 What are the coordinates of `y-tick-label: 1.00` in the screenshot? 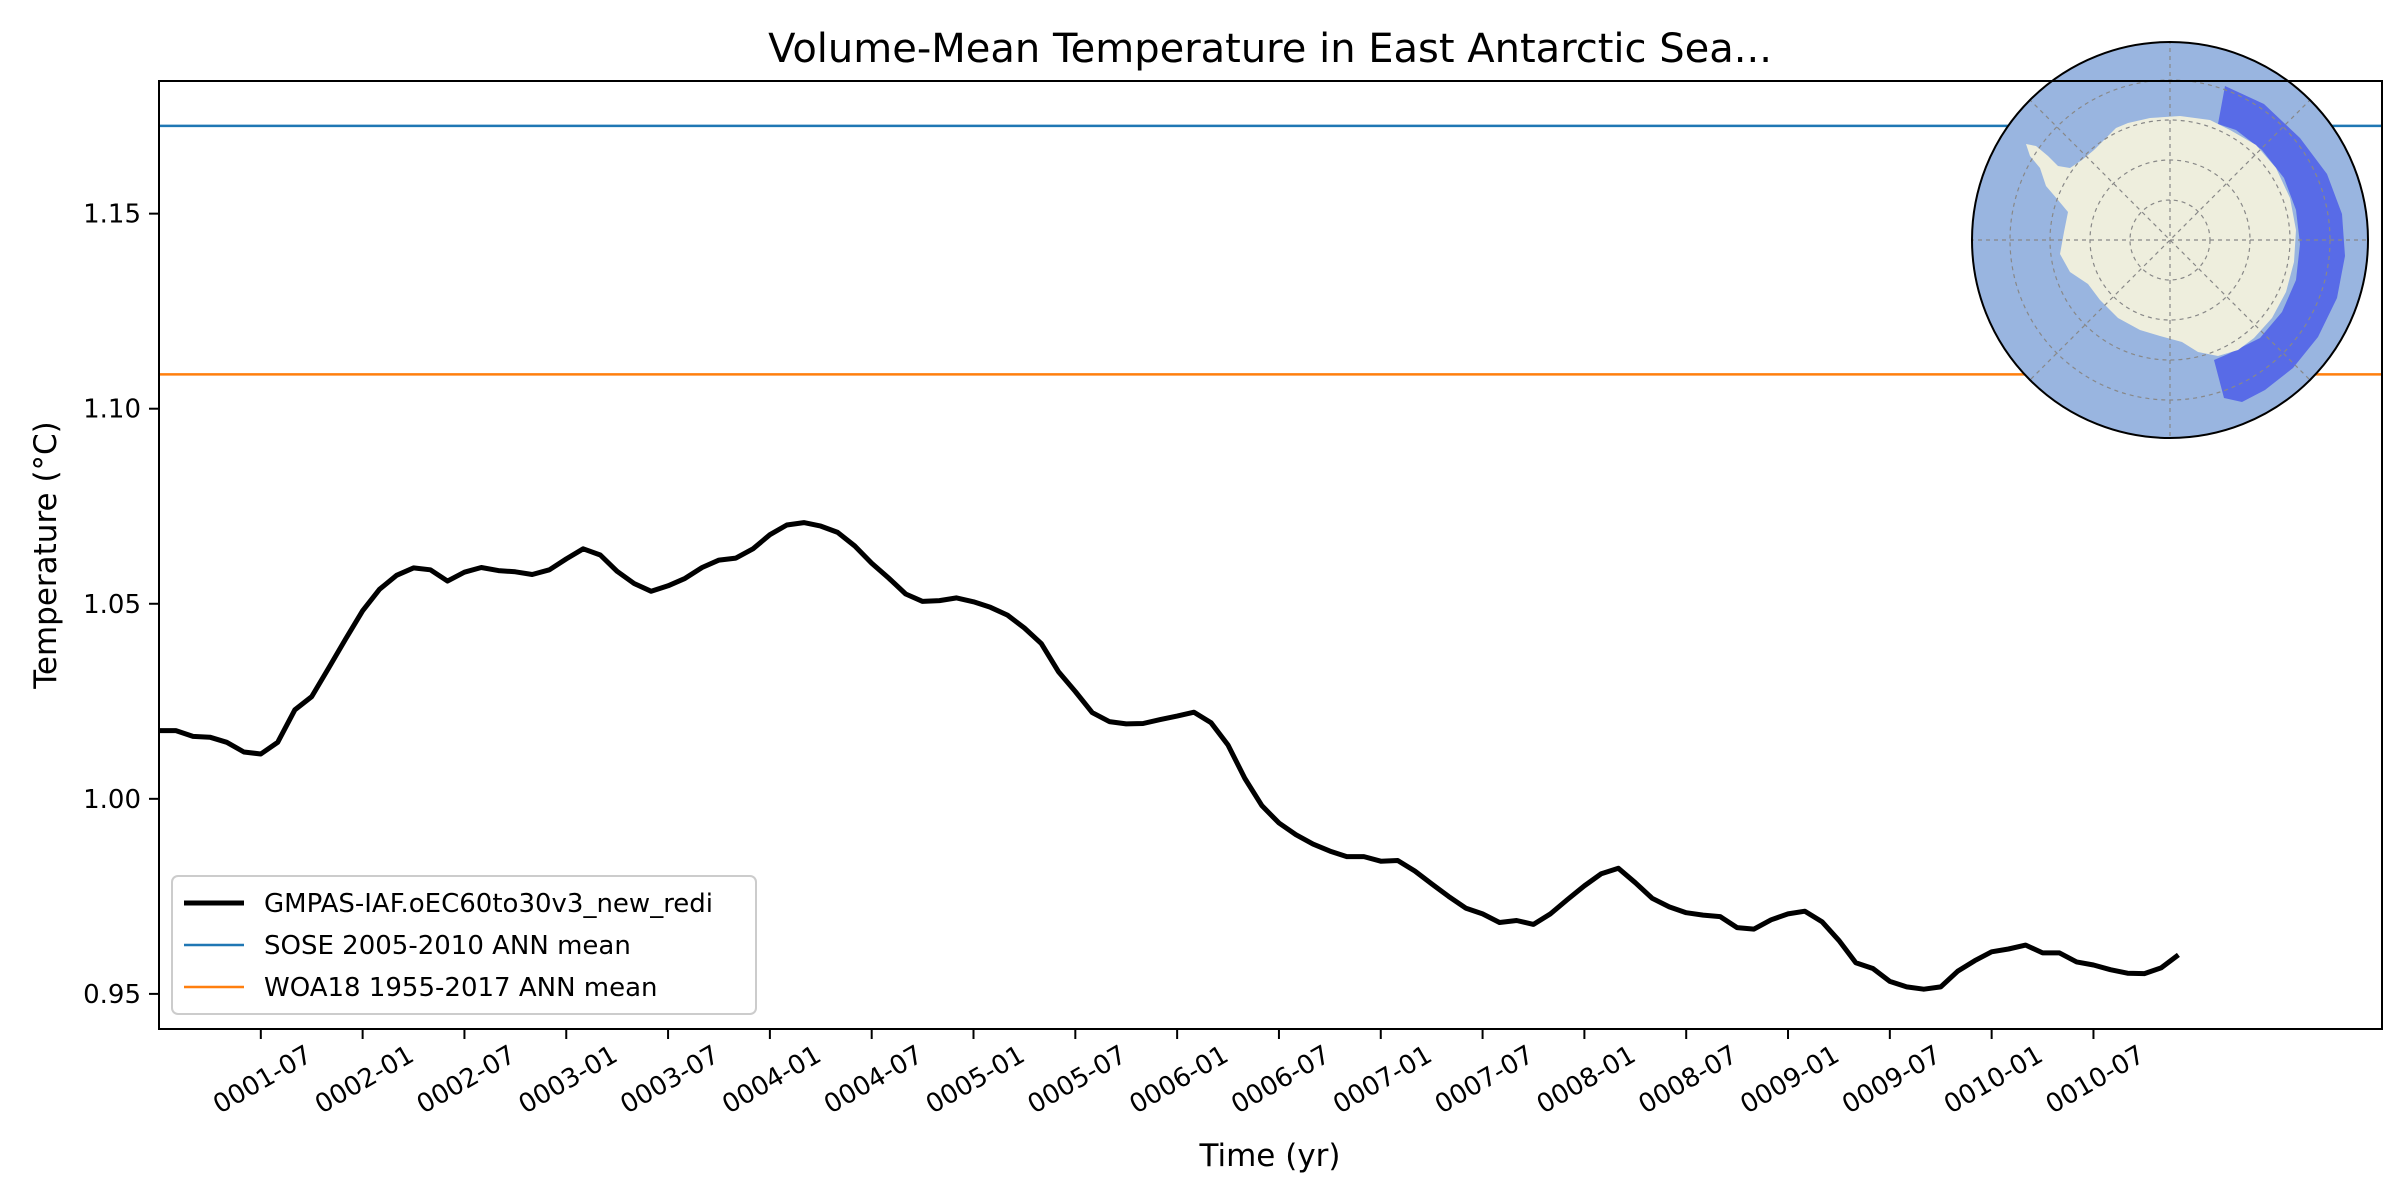 It's located at (112, 800).